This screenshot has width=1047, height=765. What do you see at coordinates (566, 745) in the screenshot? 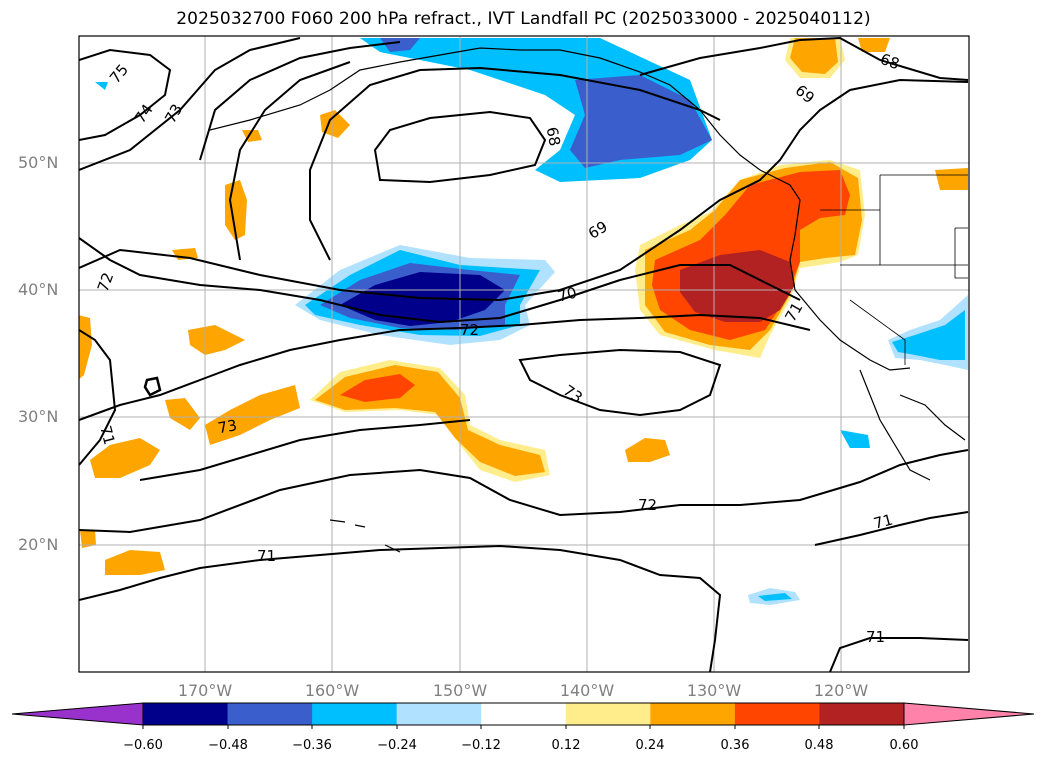
I see `colorbar-tick-label: 0.12` at bounding box center [566, 745].